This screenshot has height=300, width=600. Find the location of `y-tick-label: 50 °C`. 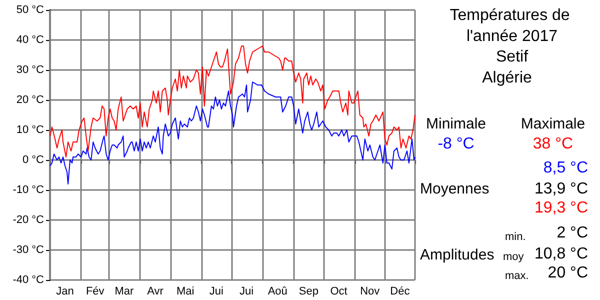

y-tick-label: 50 °C is located at coordinates (30, 10).